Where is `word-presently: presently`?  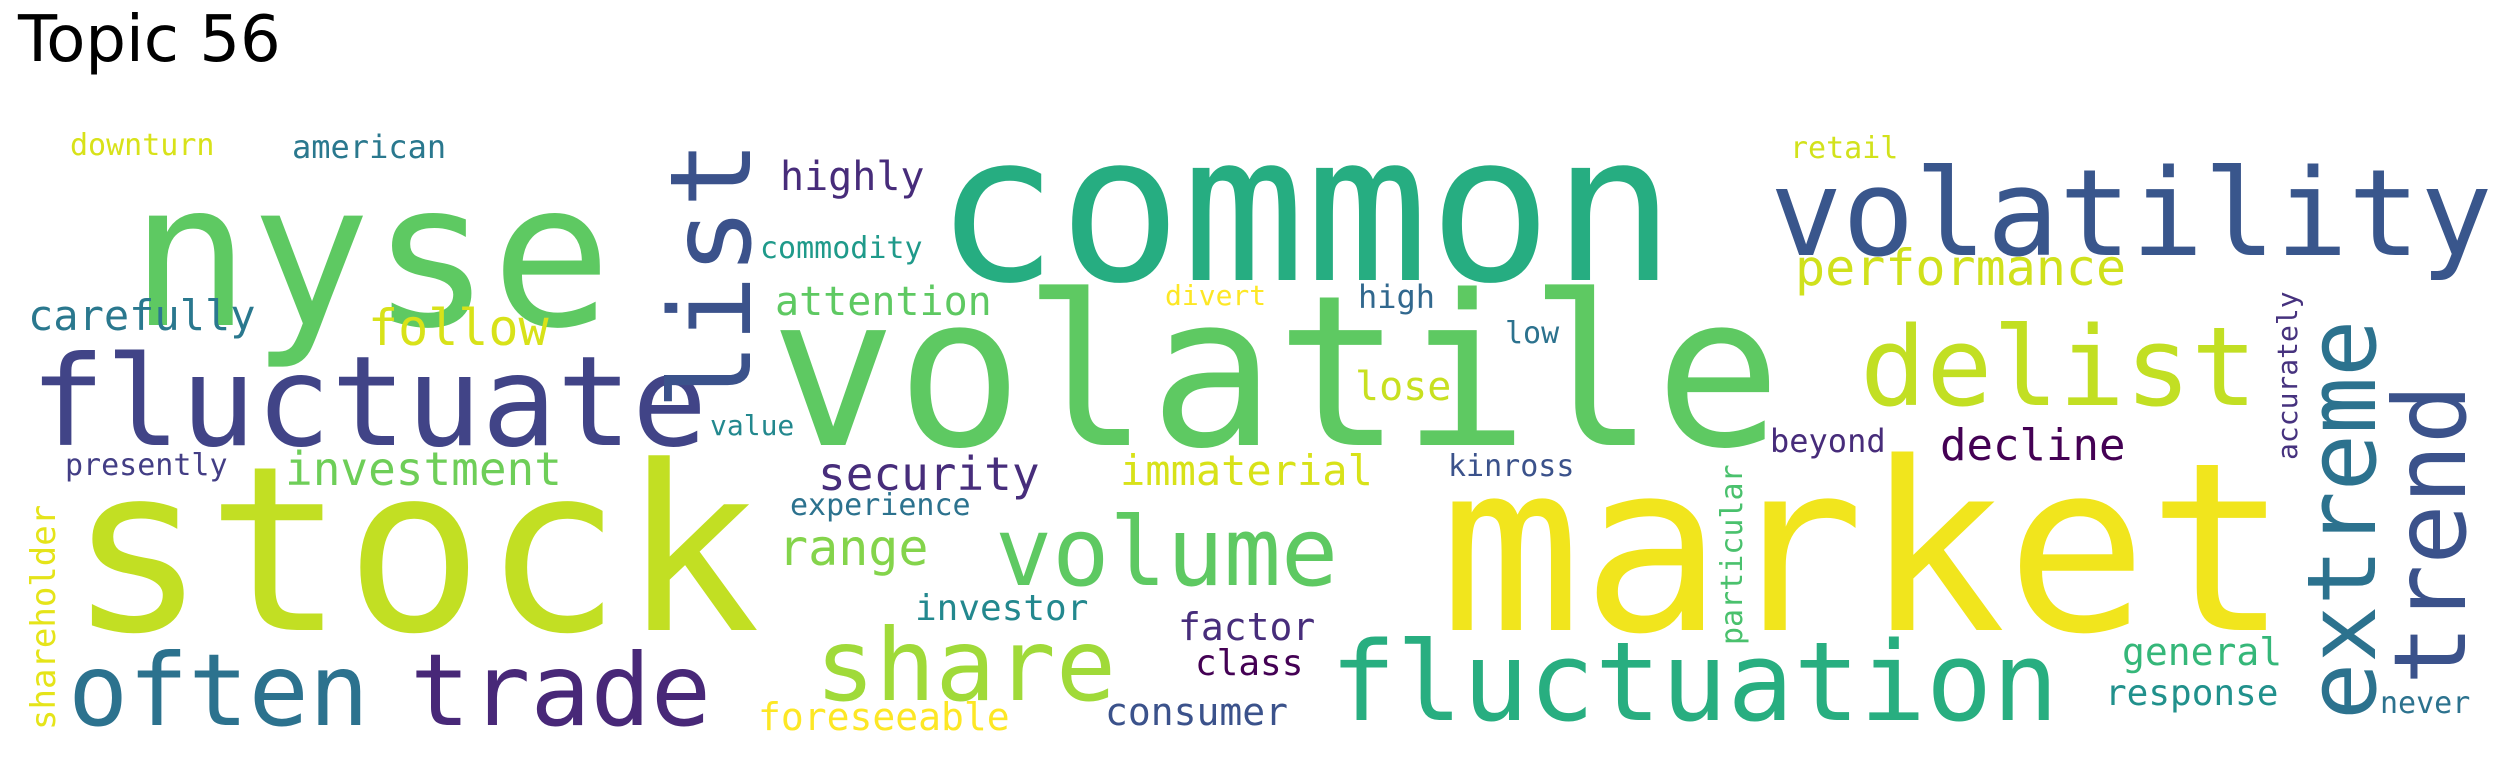 word-presently: presently is located at coordinates (146, 465).